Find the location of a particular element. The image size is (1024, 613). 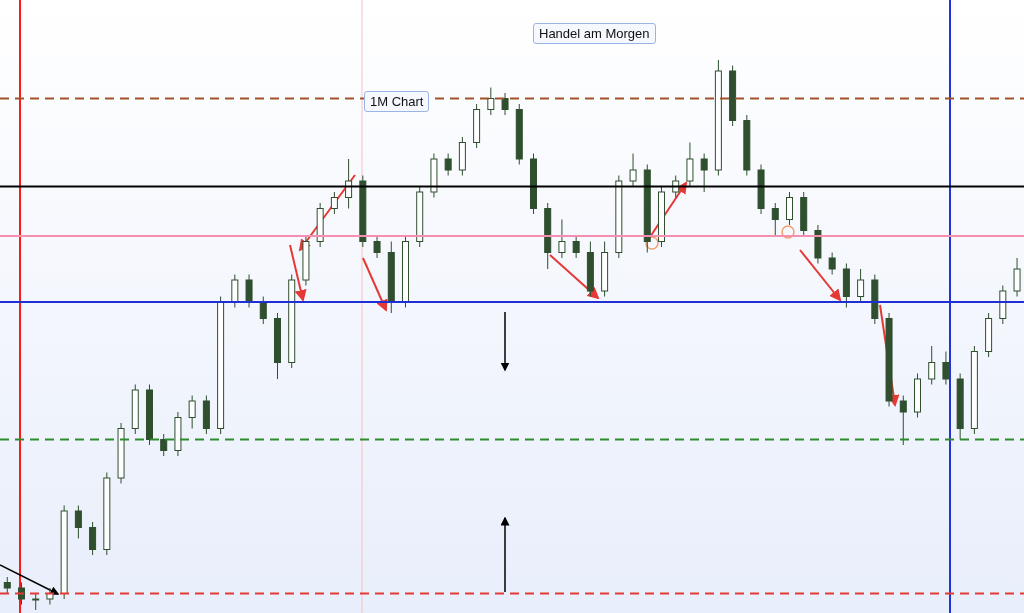

text: Handel am Morgen is located at coordinates (594, 33).